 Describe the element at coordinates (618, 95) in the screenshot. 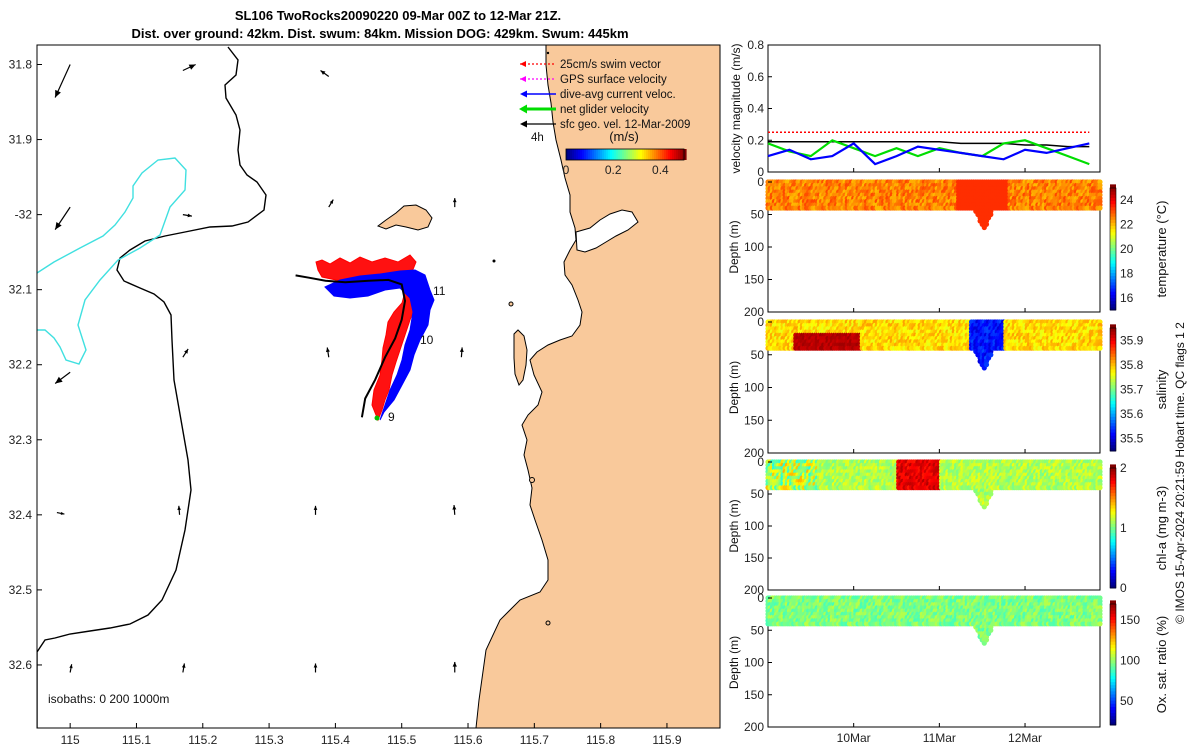

I see `legend-current-label: dive-avg current veloc.` at that location.